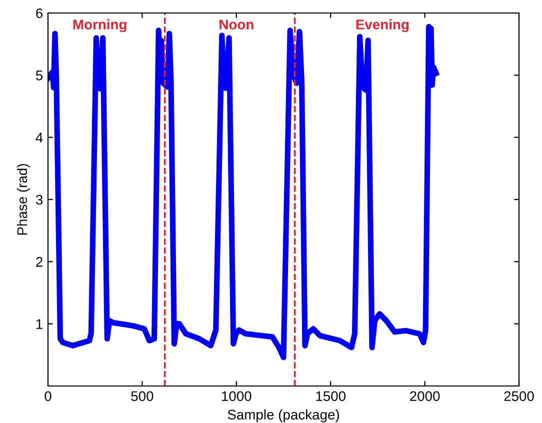 The height and width of the screenshot is (423, 542). Describe the element at coordinates (39, 262) in the screenshot. I see `y-tick-label: 2` at that location.